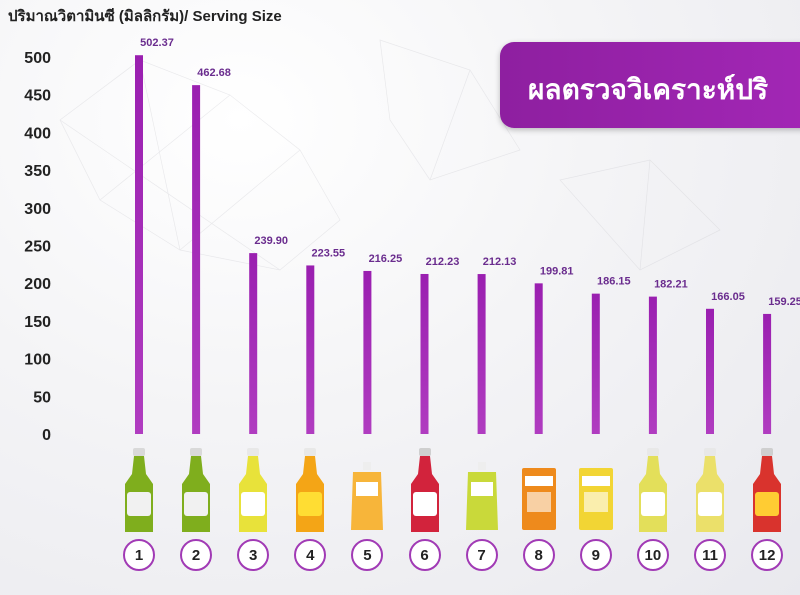 The height and width of the screenshot is (595, 800). I want to click on y-tick-label: 200, so click(37, 284).